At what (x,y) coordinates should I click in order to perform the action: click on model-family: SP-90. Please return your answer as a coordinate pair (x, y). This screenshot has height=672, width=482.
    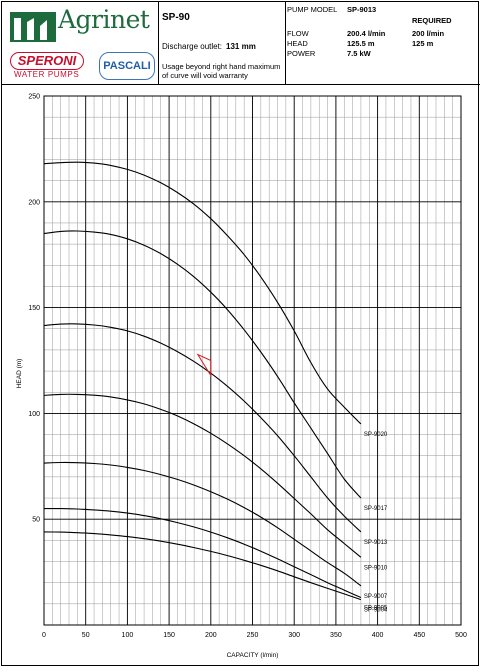
    Looking at the image, I should click on (176, 17).